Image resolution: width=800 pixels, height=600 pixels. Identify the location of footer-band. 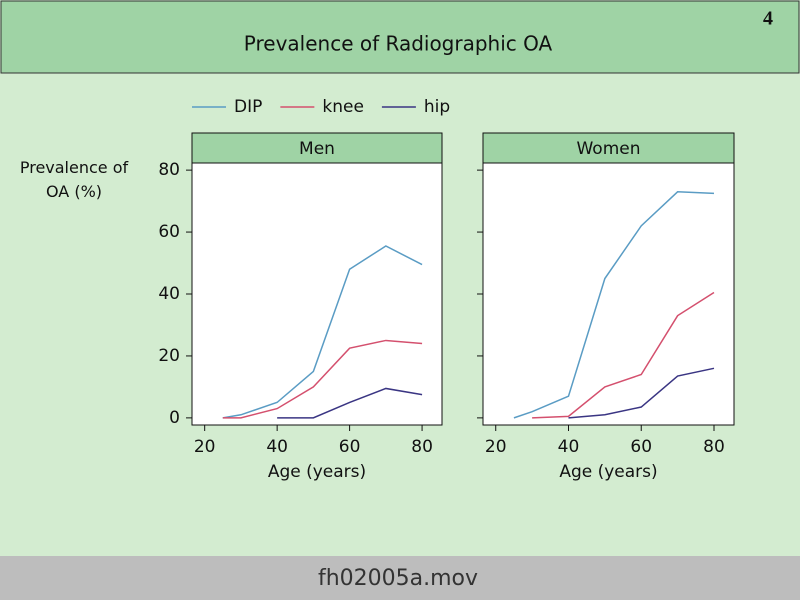
(400, 578).